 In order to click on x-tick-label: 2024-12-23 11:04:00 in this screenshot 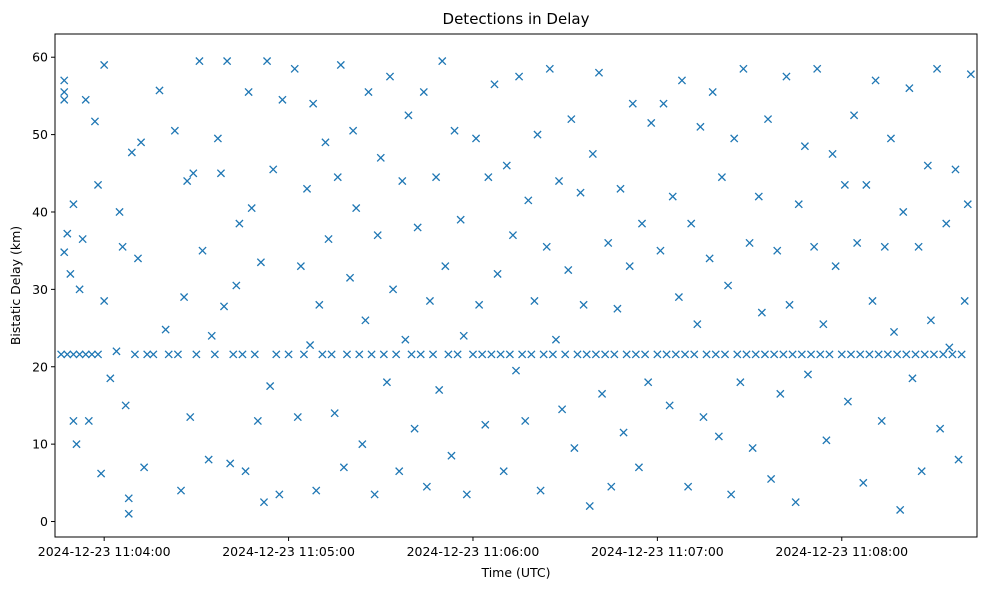, I will do `click(104, 551)`.